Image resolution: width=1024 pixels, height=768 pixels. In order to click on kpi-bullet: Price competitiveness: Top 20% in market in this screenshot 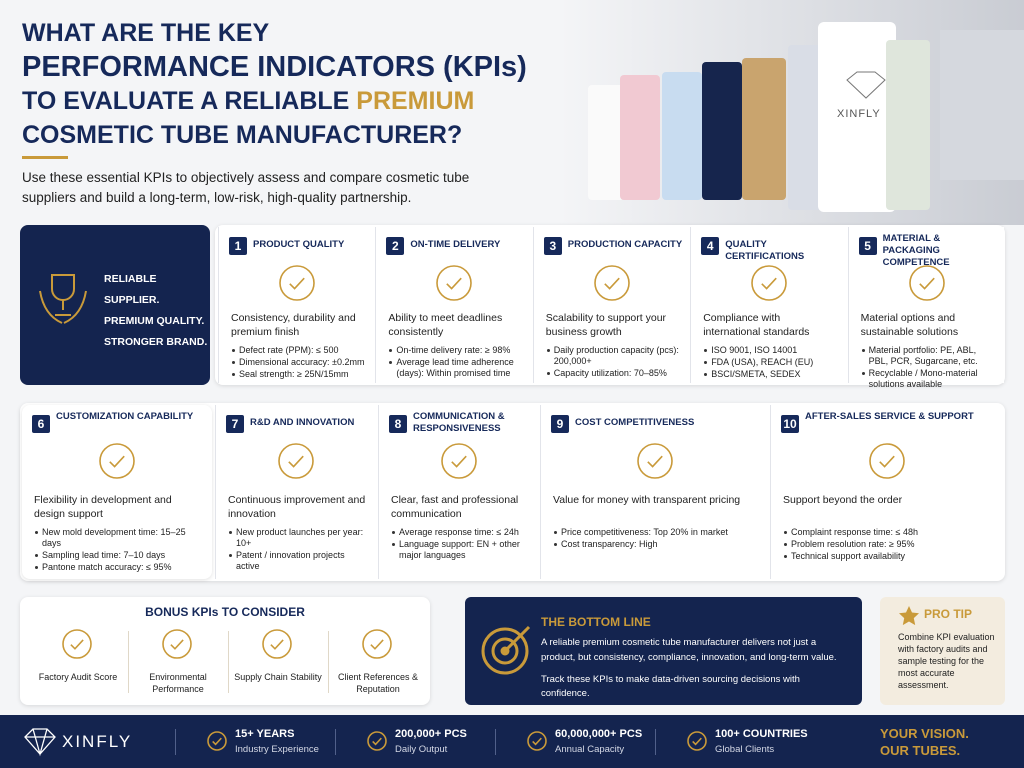, I will do `click(655, 532)`.